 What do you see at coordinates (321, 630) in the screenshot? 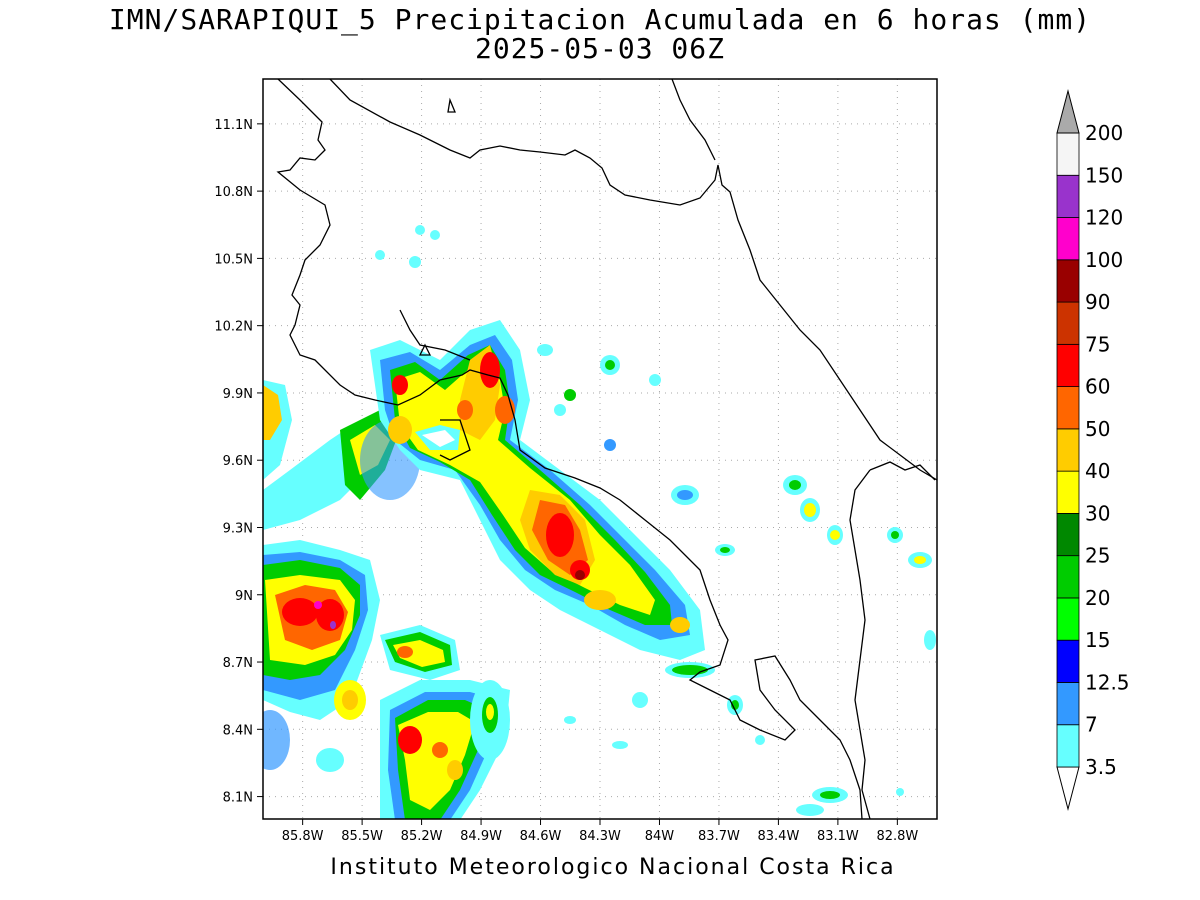
I see `rain-cluster-west` at bounding box center [321, 630].